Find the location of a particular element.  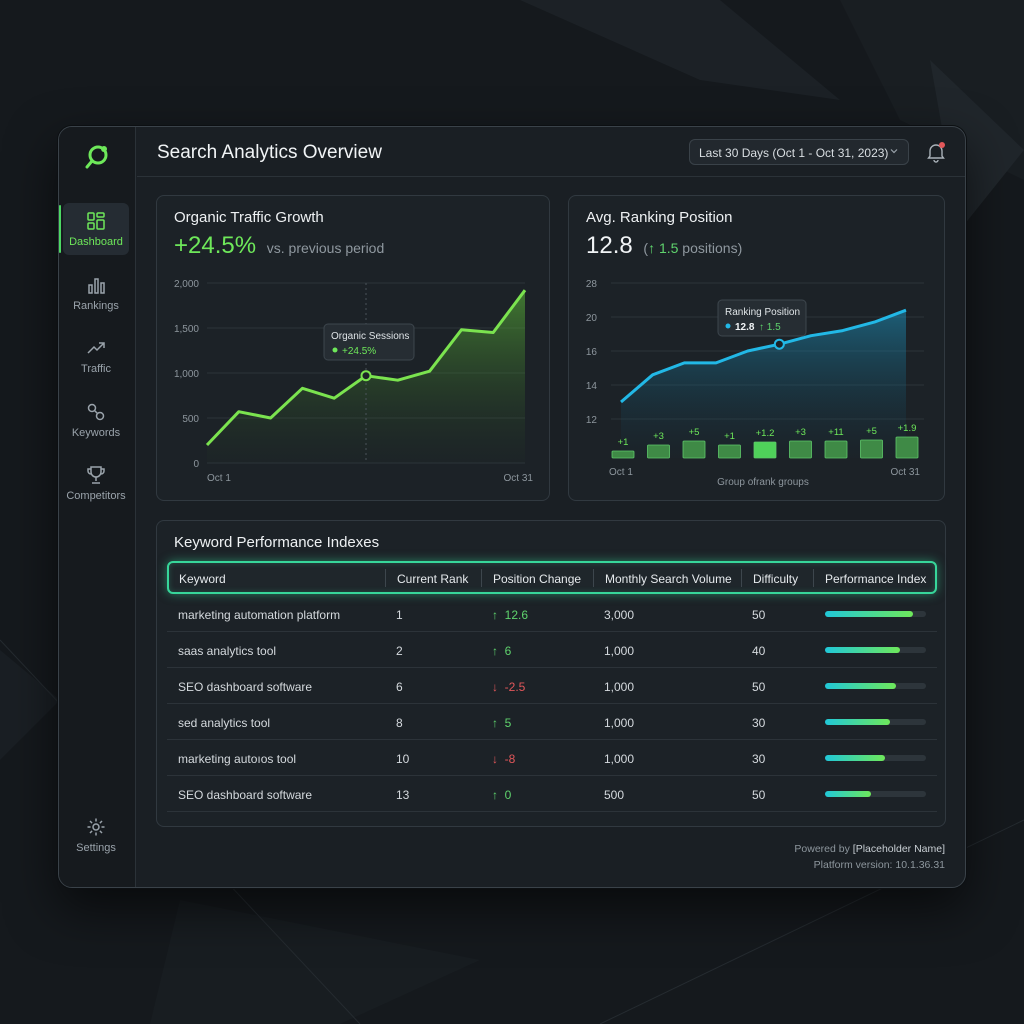

sidebar-item-settings: Settings is located at coordinates (96, 835).